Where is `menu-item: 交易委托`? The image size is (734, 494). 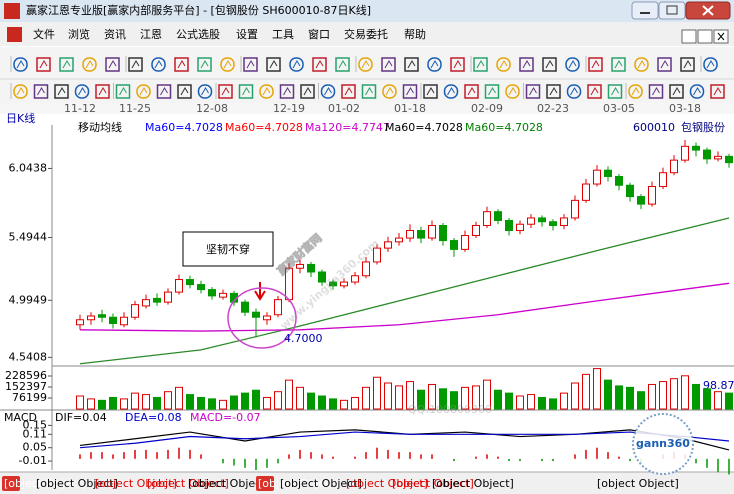 menu-item: 交易委托 is located at coordinates (366, 34).